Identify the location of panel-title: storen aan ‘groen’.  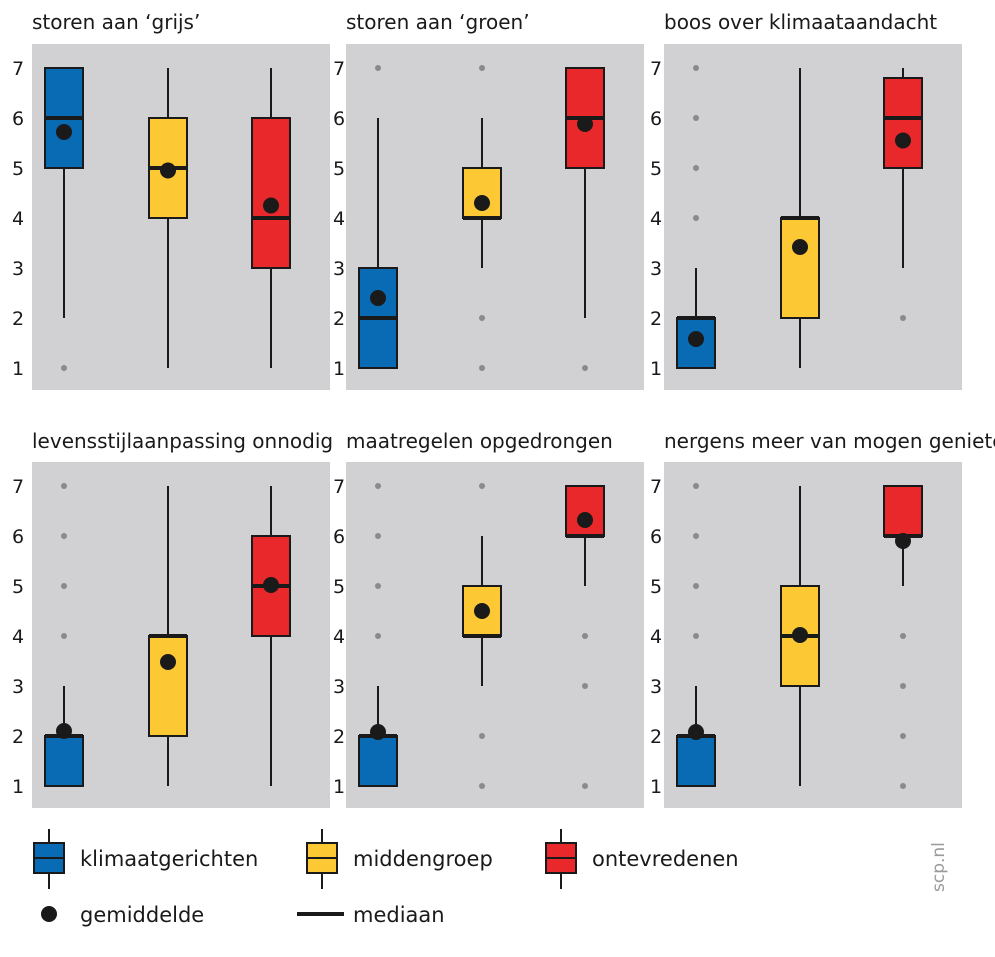
(438, 22).